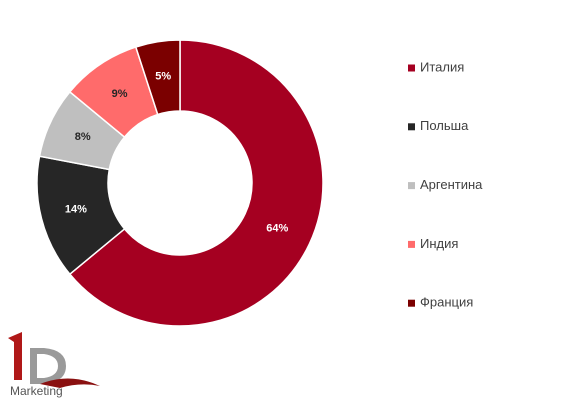 Image resolution: width=583 pixels, height=411 pixels. Describe the element at coordinates (446, 302) in the screenshot. I see `legend-label: Франция` at that location.